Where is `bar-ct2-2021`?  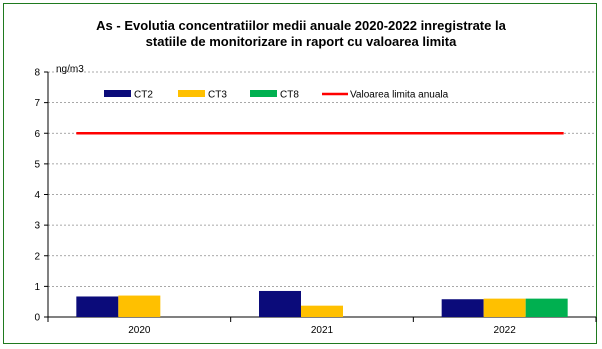
bar-ct2-2021 is located at coordinates (280, 303).